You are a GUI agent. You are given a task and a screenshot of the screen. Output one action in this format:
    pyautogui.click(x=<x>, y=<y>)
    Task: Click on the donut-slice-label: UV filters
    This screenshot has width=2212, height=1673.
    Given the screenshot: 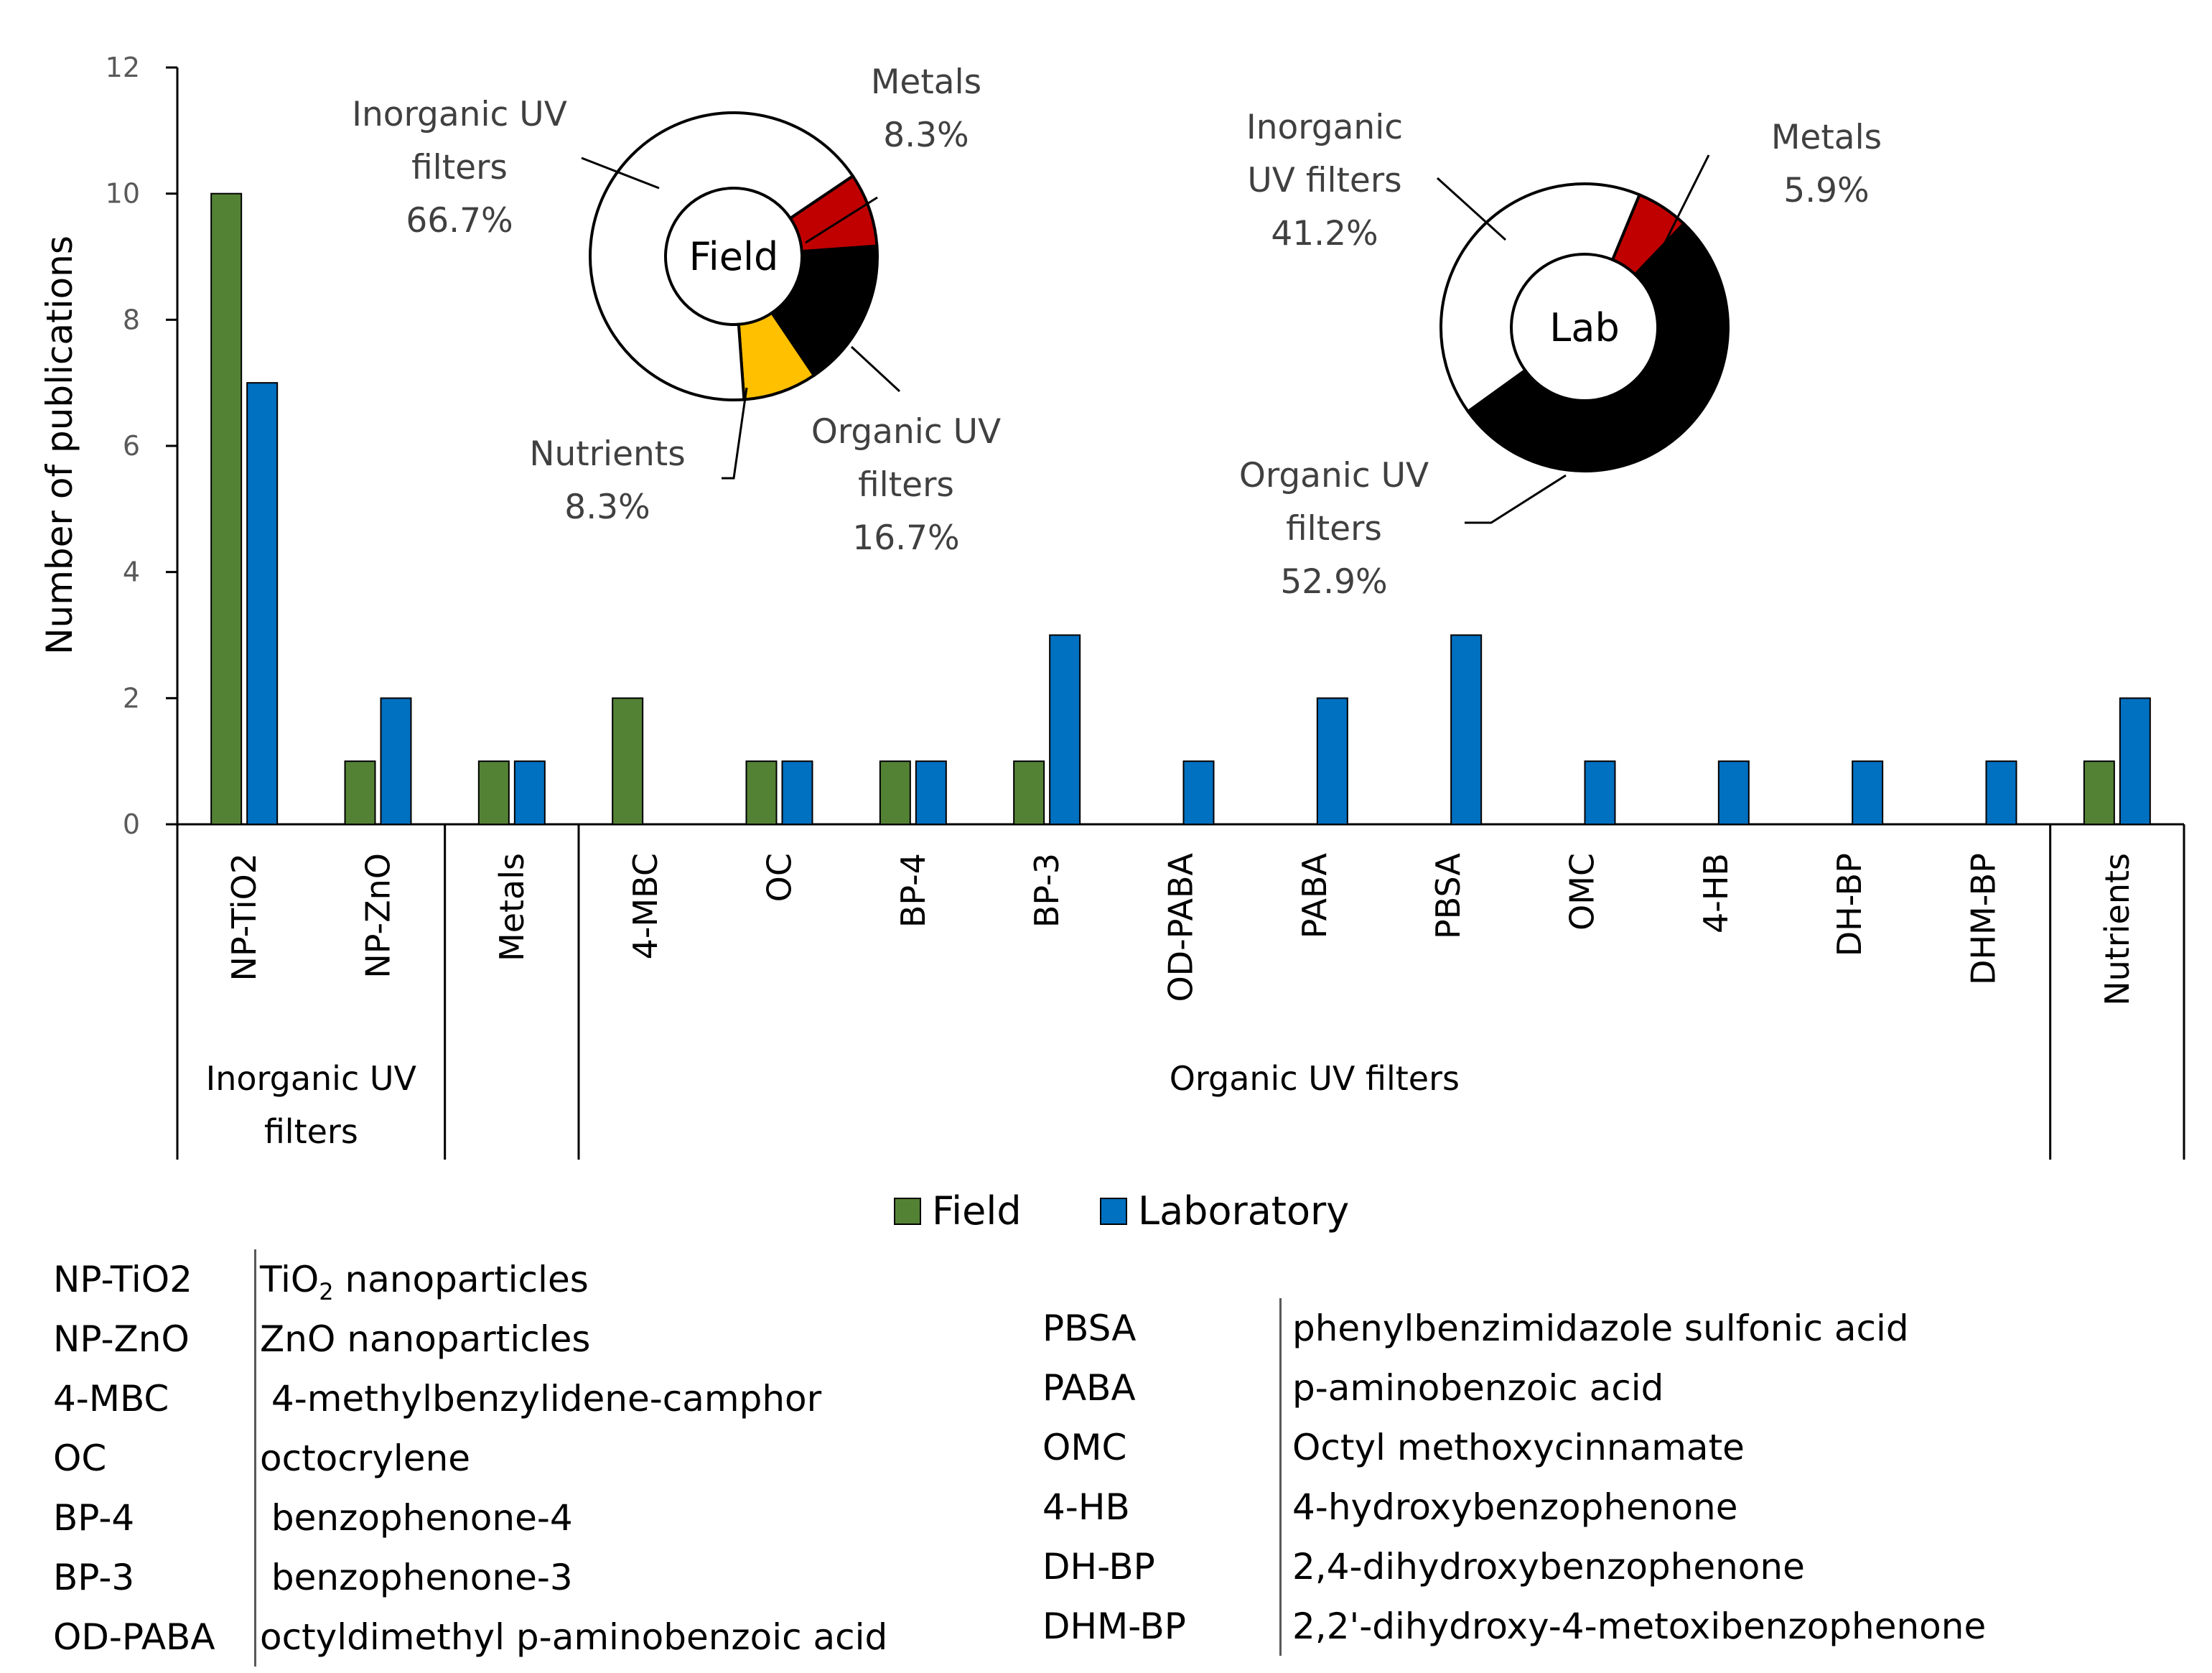 What is the action you would take?
    pyautogui.click(x=1324, y=180)
    